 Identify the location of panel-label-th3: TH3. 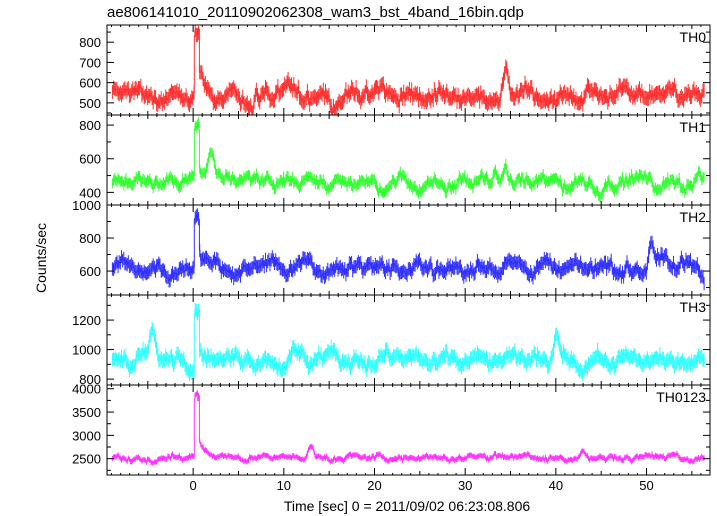
(693, 307).